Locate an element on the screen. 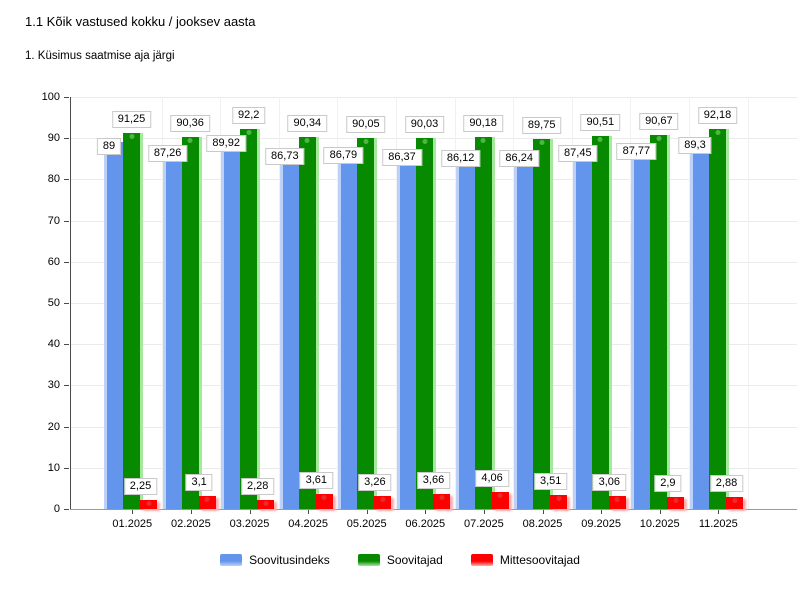 Image resolution: width=800 pixels, height=600 pixels. value-label: 90,67 is located at coordinates (659, 122).